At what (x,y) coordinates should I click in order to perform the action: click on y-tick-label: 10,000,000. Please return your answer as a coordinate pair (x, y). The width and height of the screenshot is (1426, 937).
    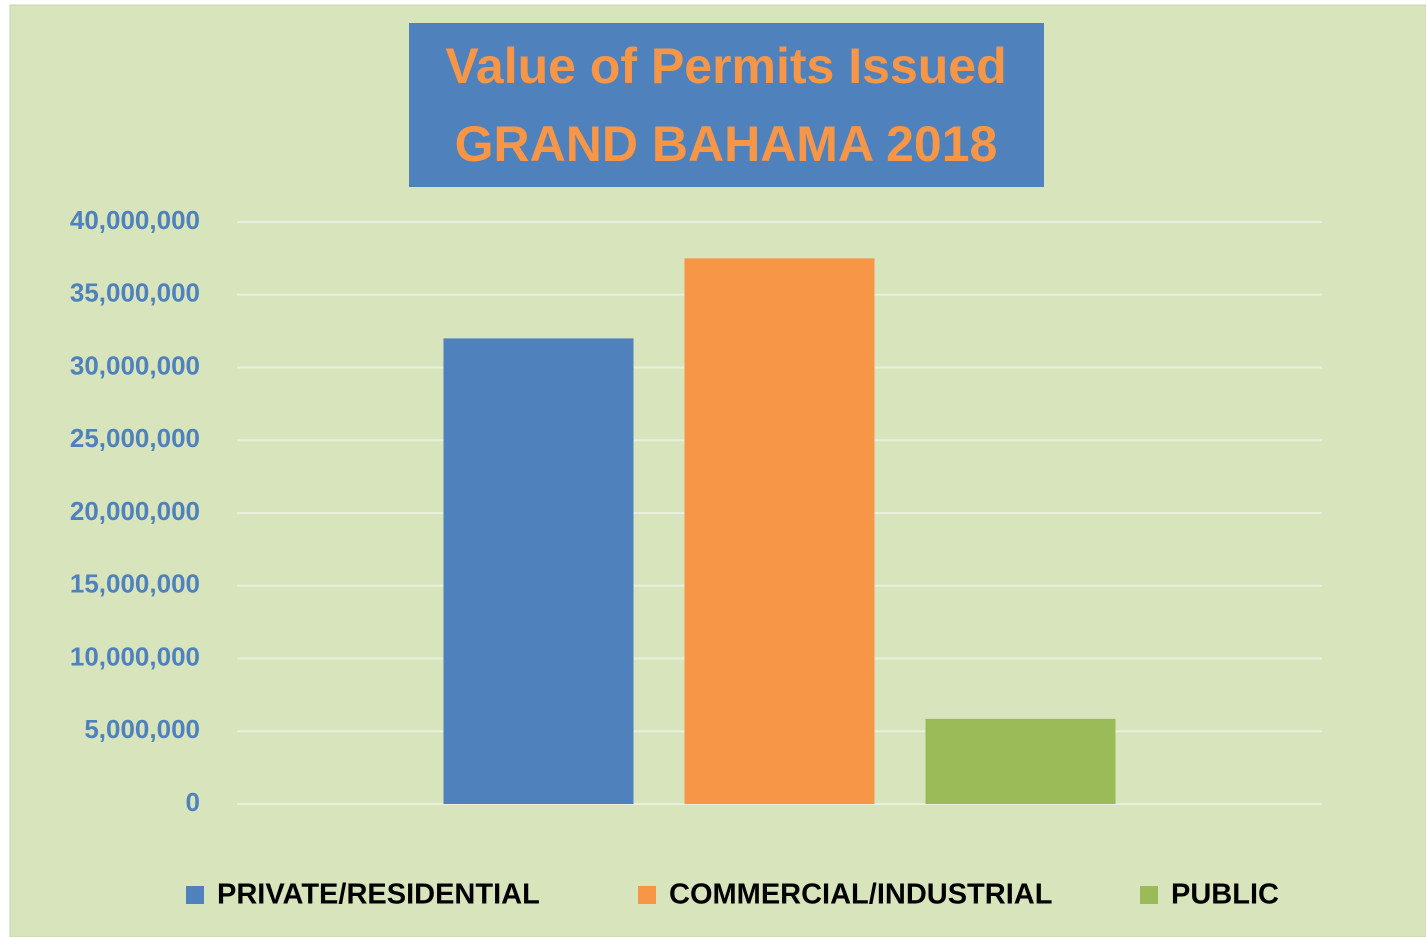
    Looking at the image, I should click on (135, 656).